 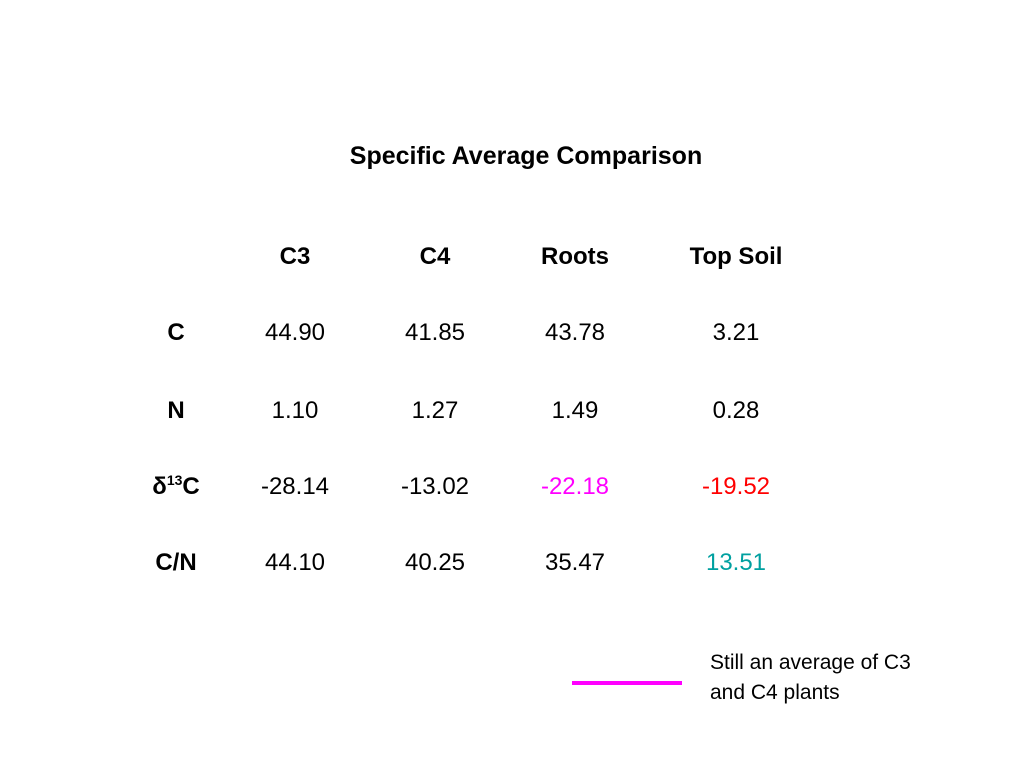 I want to click on cell-cn-c3: 44.10, so click(x=295, y=562).